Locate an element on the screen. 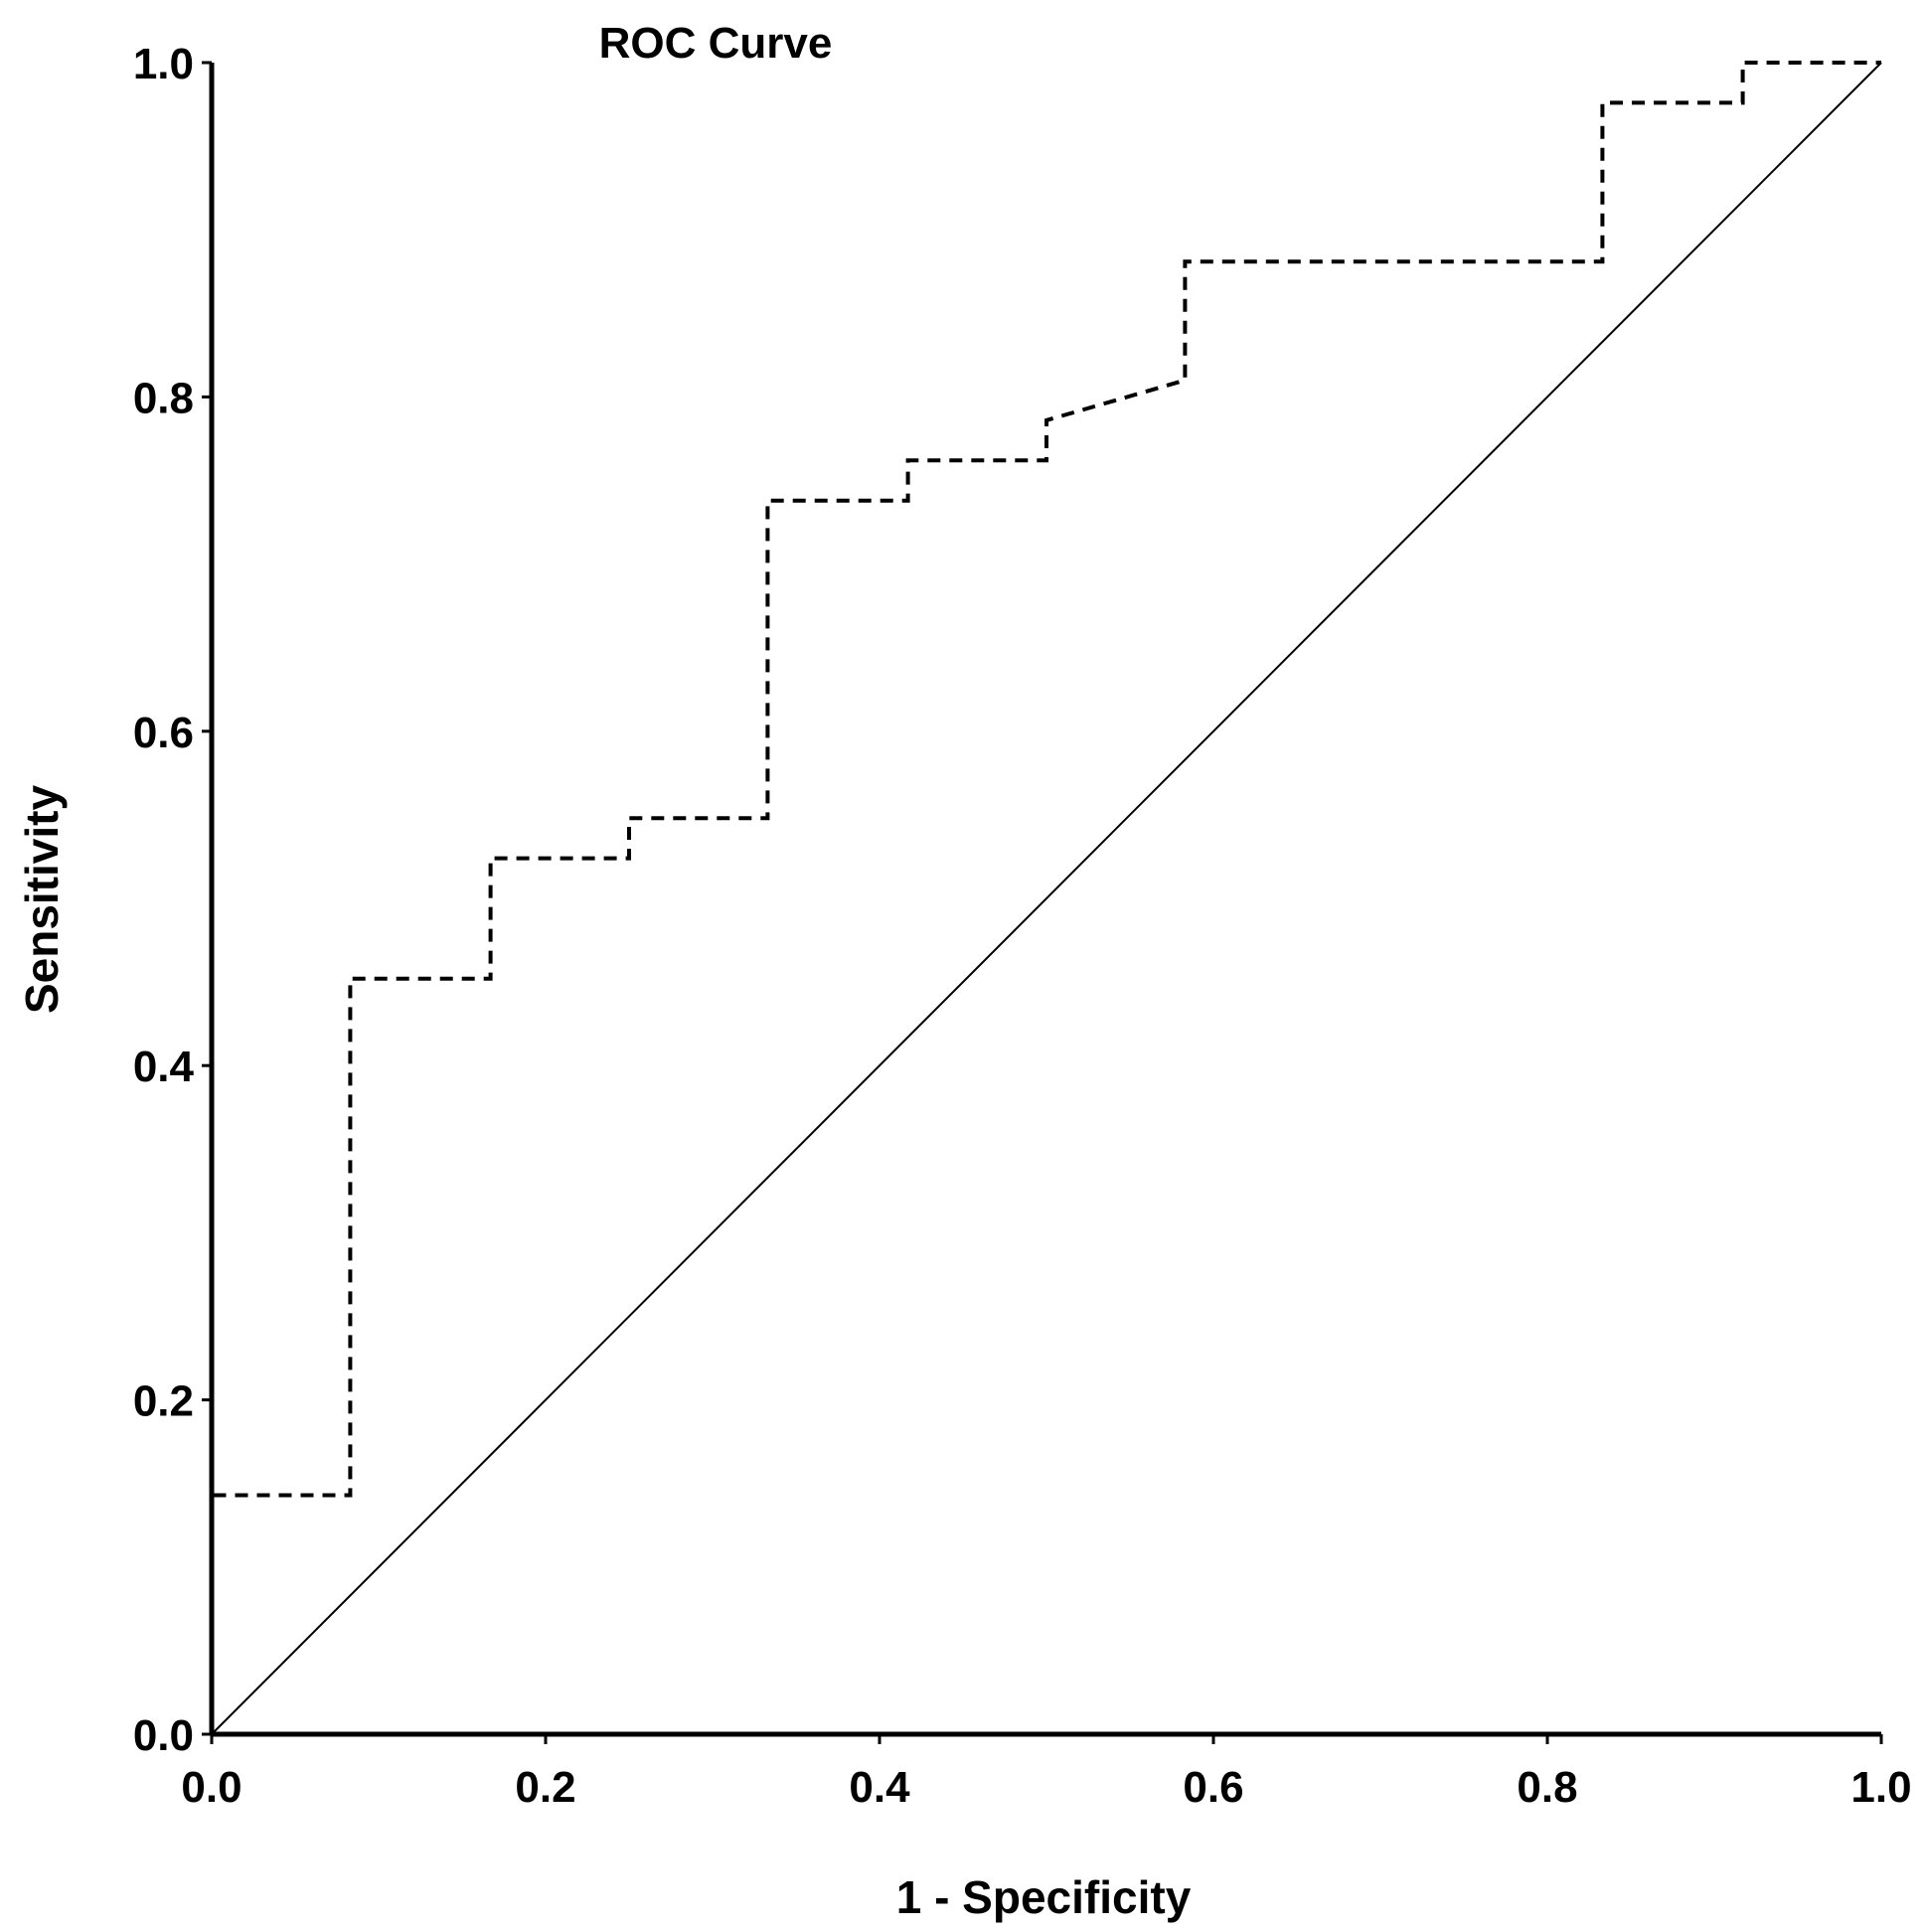 This screenshot has height=1932, width=1926. y-tick-label: 0.4 is located at coordinates (164, 1067).